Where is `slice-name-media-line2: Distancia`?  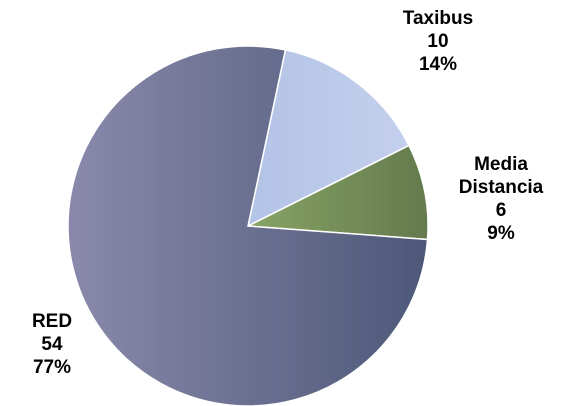 slice-name-media-line2: Distancia is located at coordinates (501, 187).